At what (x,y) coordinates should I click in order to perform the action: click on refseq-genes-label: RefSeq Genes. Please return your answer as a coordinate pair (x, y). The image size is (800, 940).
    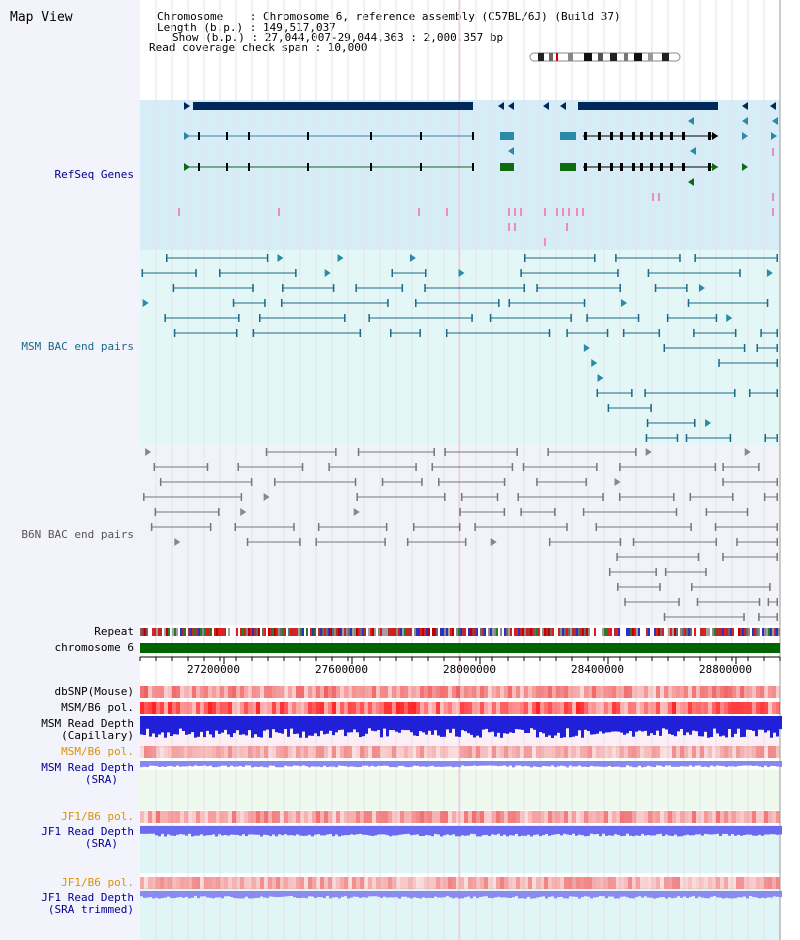
    Looking at the image, I should click on (94, 174).